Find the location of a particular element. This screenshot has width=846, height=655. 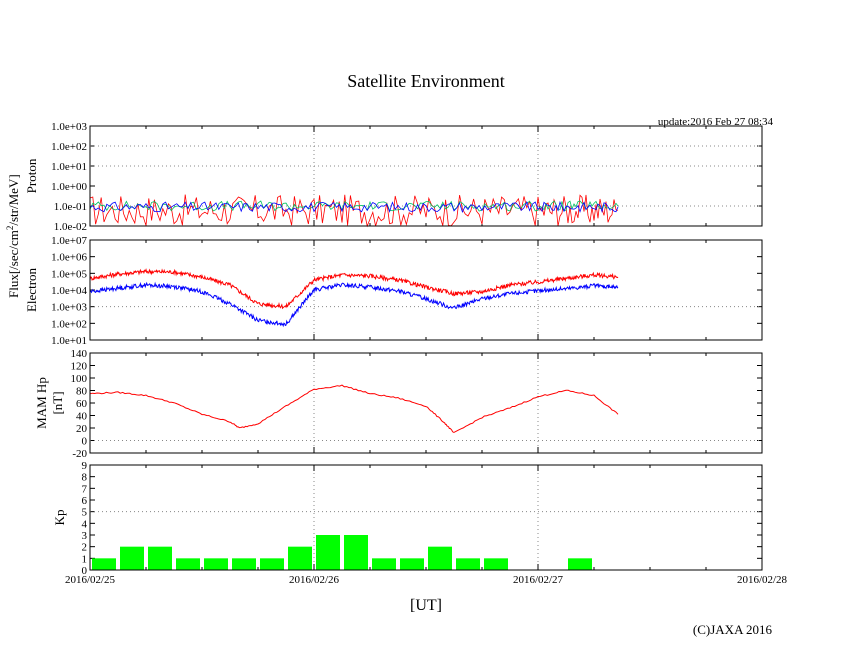

y-axis-label: Proton is located at coordinates (31, 175).